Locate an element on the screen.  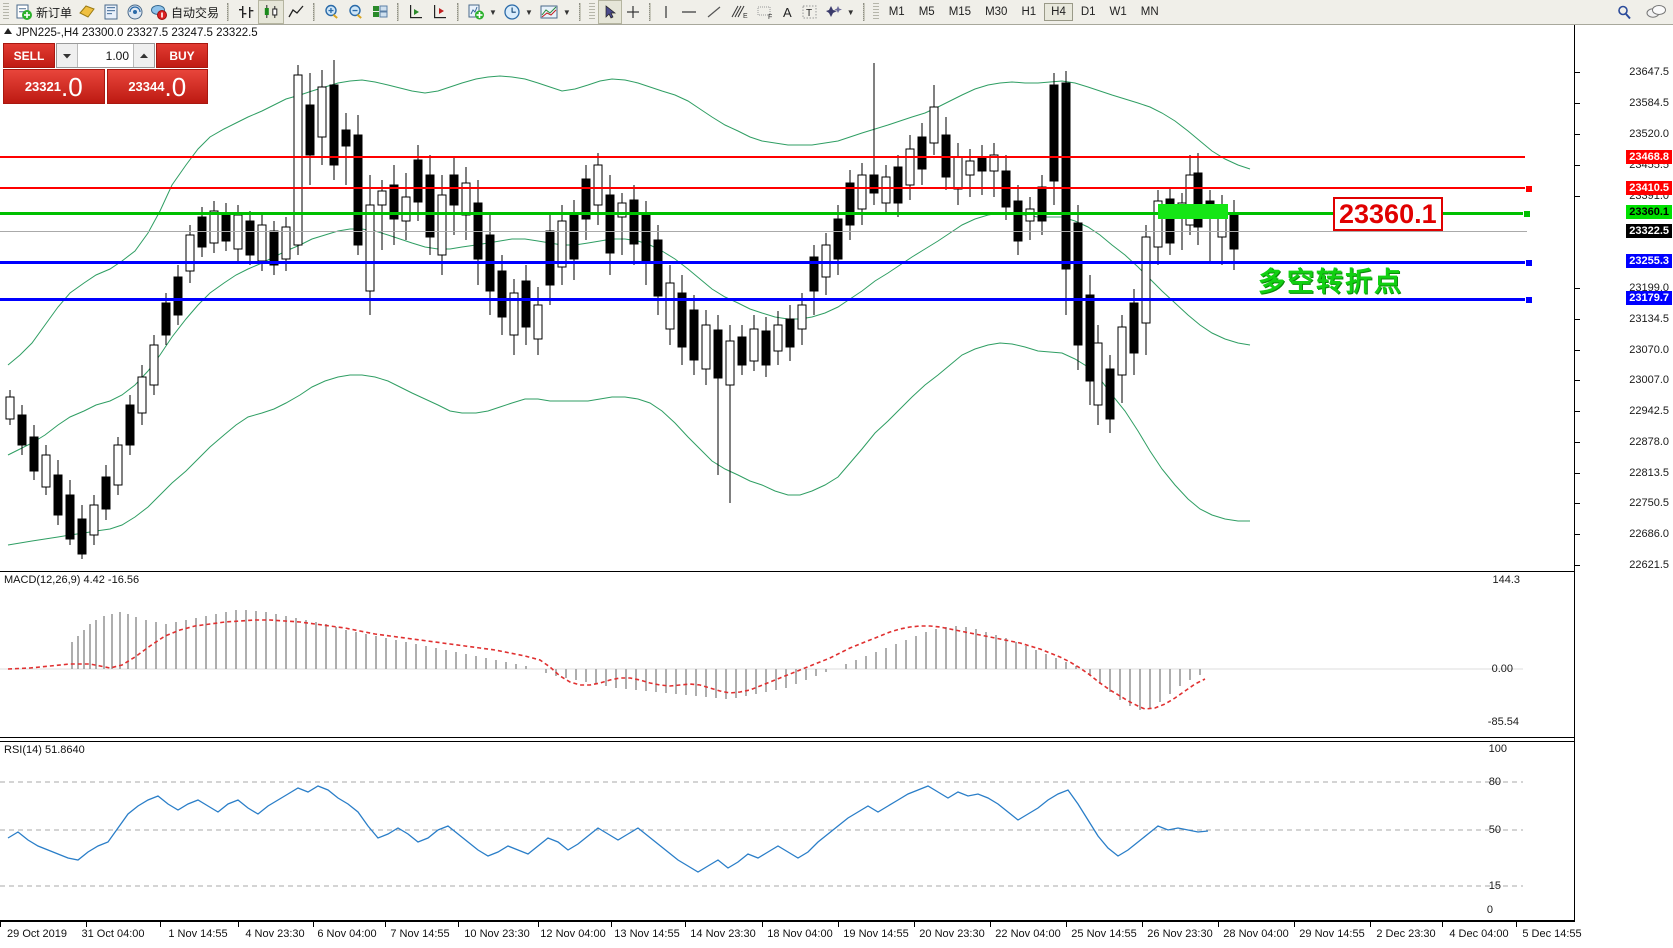
timeframe-m5: M5 is located at coordinates (926, 12).